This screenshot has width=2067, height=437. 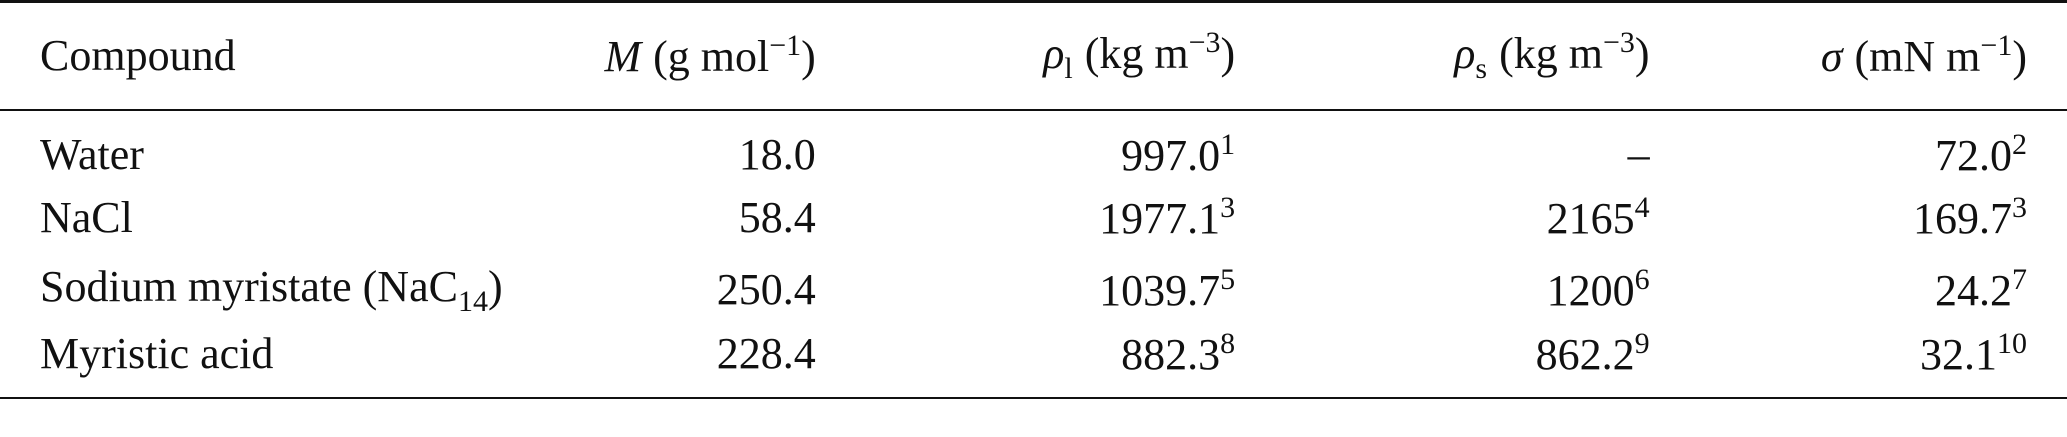 What do you see at coordinates (623, 57) in the screenshot?
I see `cell-italic: M` at bounding box center [623, 57].